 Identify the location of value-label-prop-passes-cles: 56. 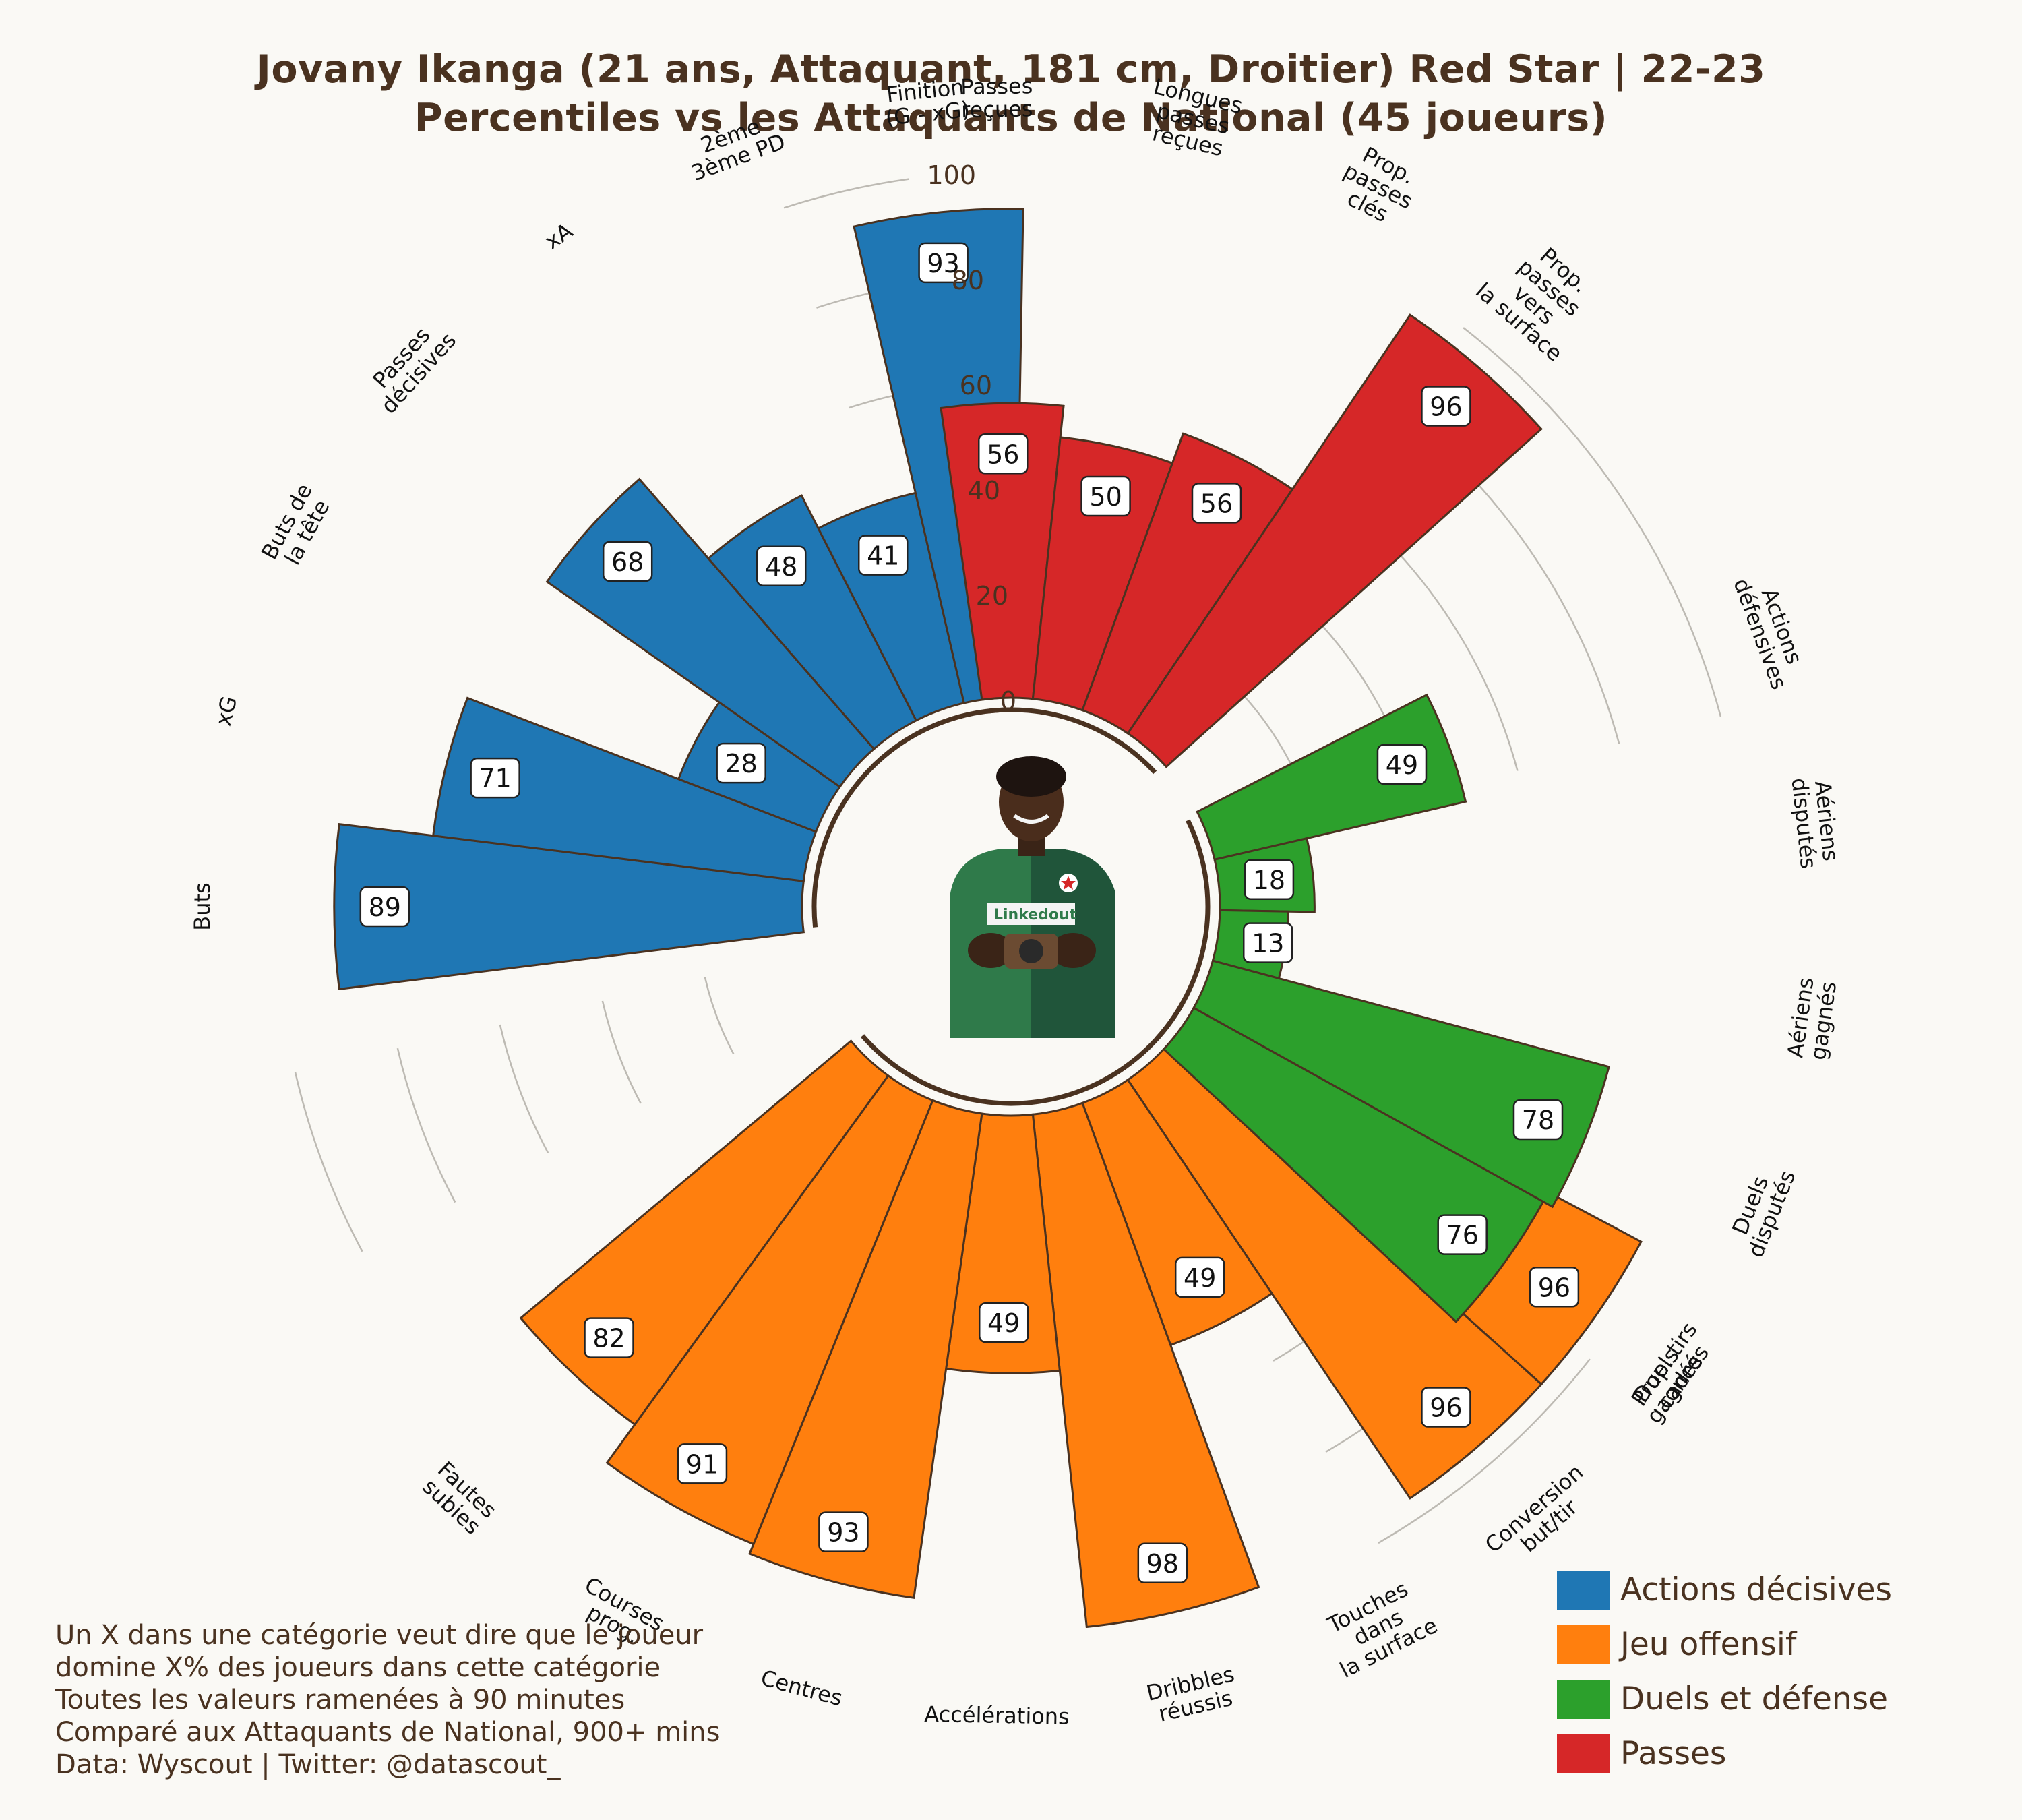
(1216, 503).